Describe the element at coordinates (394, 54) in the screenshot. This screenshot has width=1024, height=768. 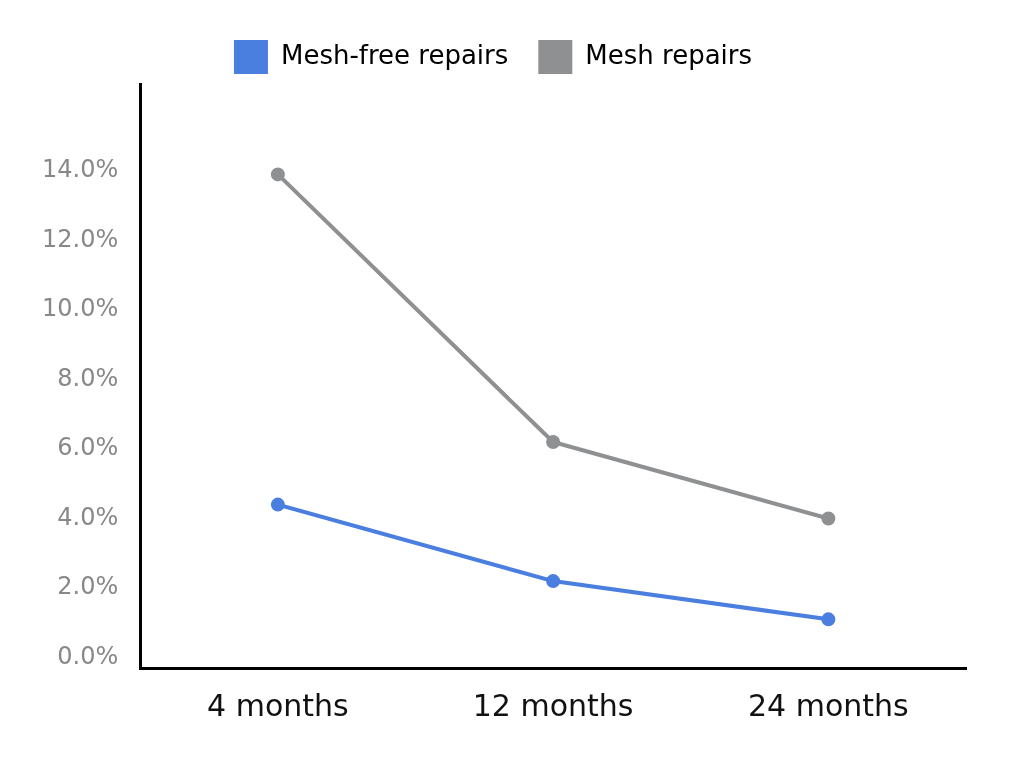
I see `legend-label: Mesh-free repairs` at that location.